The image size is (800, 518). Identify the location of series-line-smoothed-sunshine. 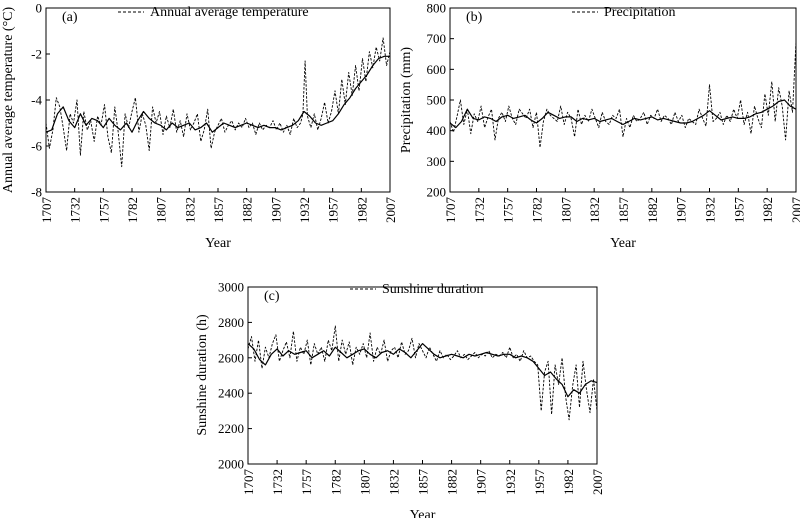
(422, 370).